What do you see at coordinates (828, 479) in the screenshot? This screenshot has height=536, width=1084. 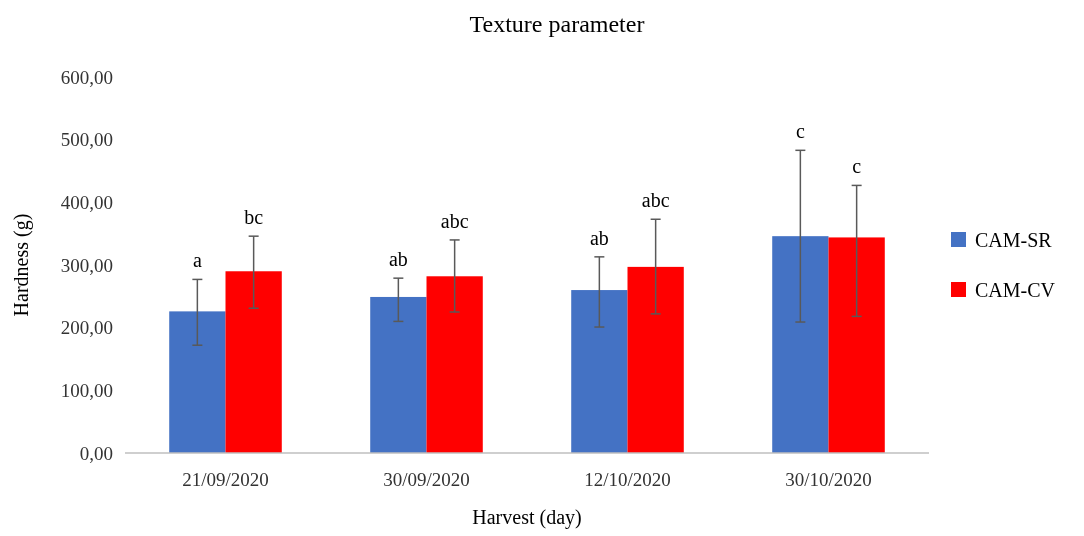 I see `x-tick-label: 30/10/2020` at bounding box center [828, 479].